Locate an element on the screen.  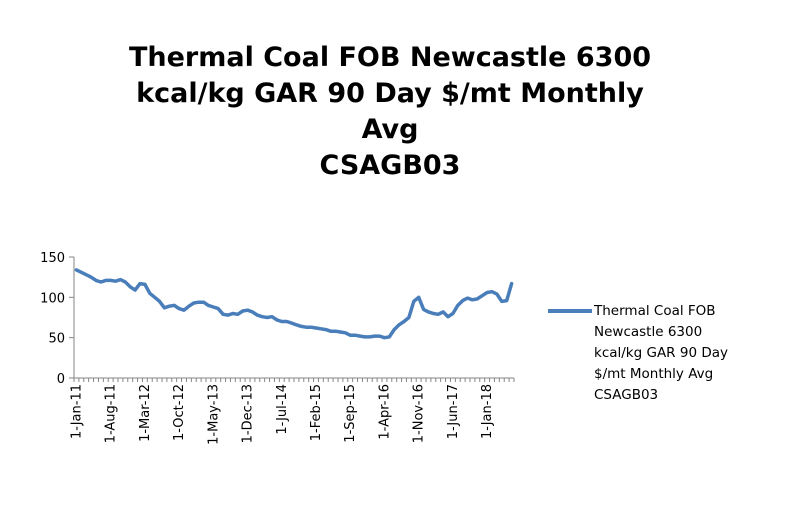
chart-title-line-4: CSAGB03 is located at coordinates (390, 165).